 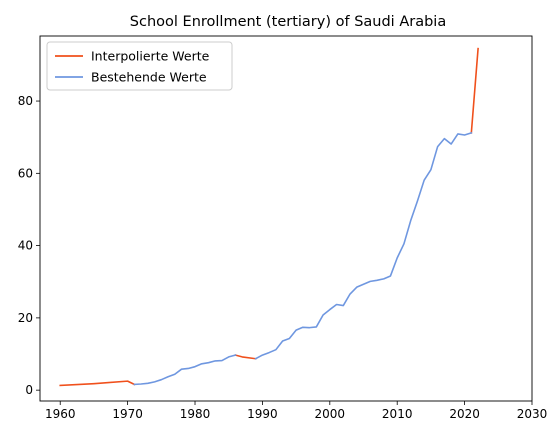 I want to click on legend: Interpolierte Werte Bestehende Werte, so click(x=139, y=66).